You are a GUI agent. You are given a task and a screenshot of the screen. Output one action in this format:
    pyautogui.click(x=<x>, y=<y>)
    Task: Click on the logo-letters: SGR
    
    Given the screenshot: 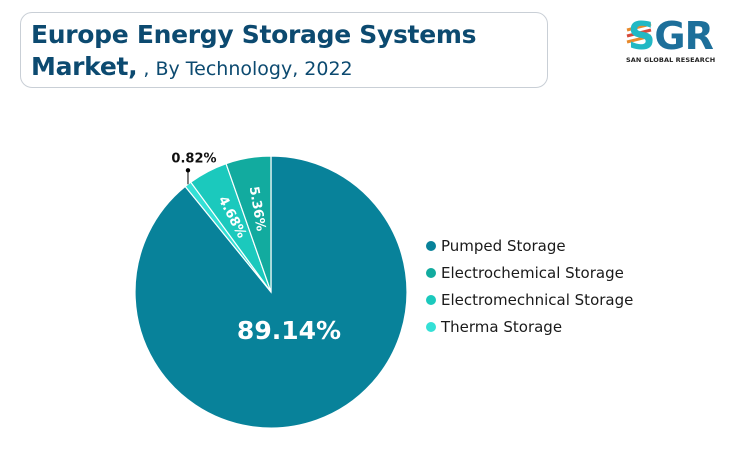 What is the action you would take?
    pyautogui.click(x=671, y=36)
    